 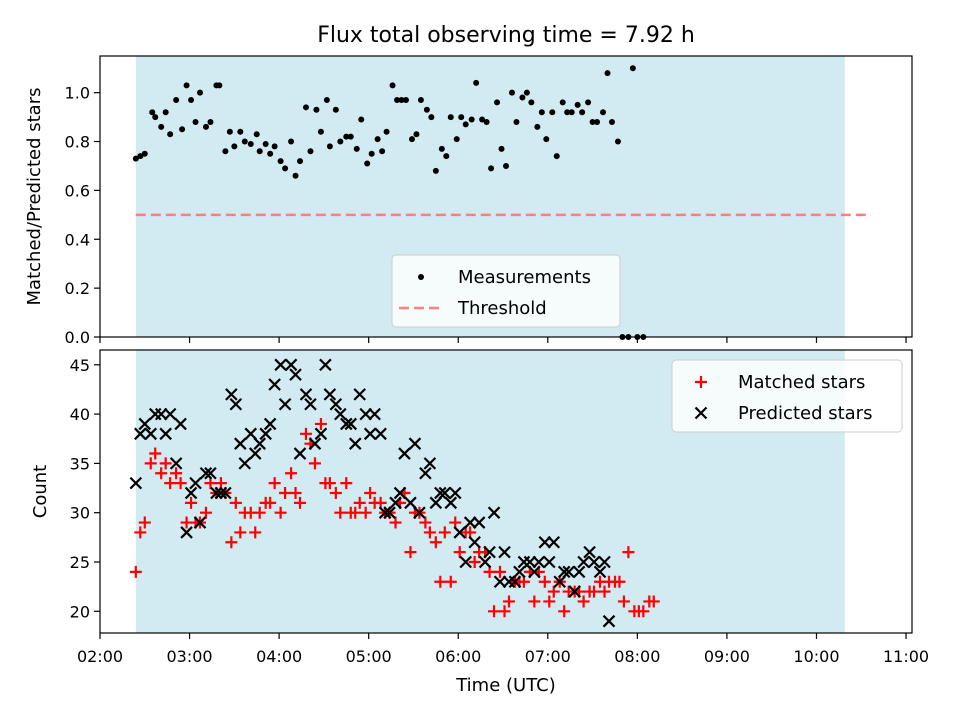 I want to click on x-tick-label: 10:00, so click(x=816, y=656).